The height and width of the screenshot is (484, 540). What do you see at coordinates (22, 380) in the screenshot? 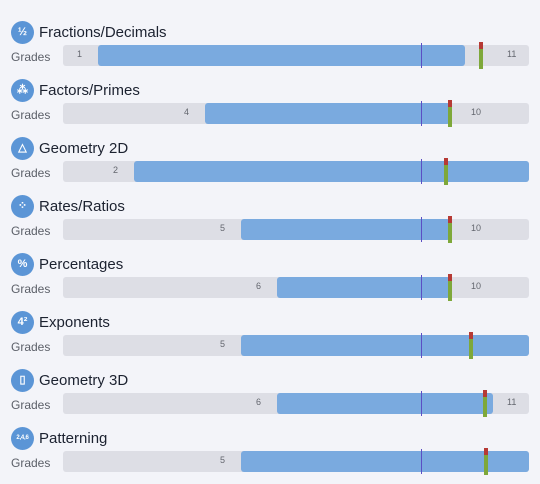
I see `cylinder-icon: ▯` at bounding box center [22, 380].